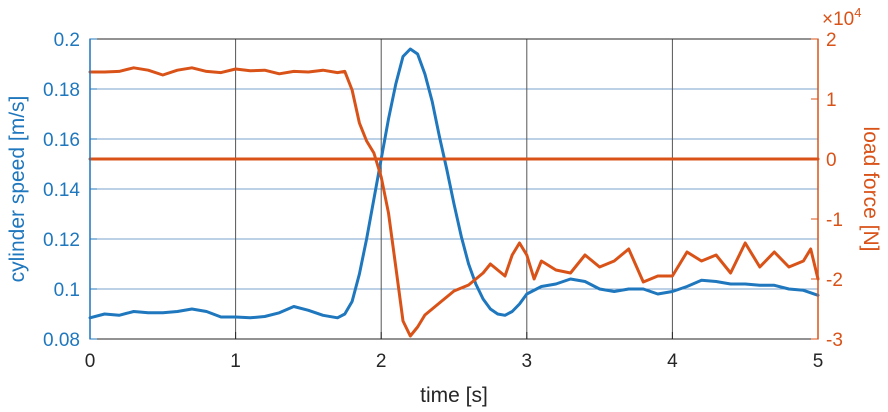 The height and width of the screenshot is (412, 888). I want to click on exponent-base: ×10, so click(838, 19).